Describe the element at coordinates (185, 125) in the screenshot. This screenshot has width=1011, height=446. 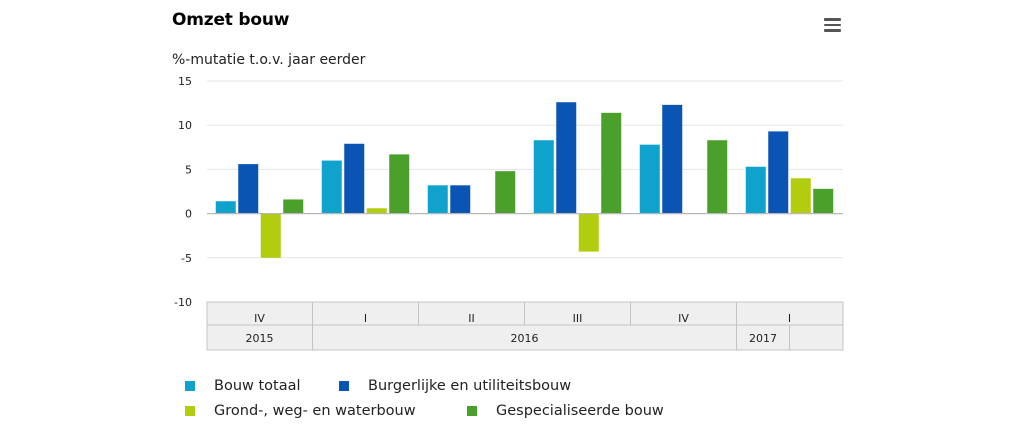
I see `y-tick-label: 10` at that location.